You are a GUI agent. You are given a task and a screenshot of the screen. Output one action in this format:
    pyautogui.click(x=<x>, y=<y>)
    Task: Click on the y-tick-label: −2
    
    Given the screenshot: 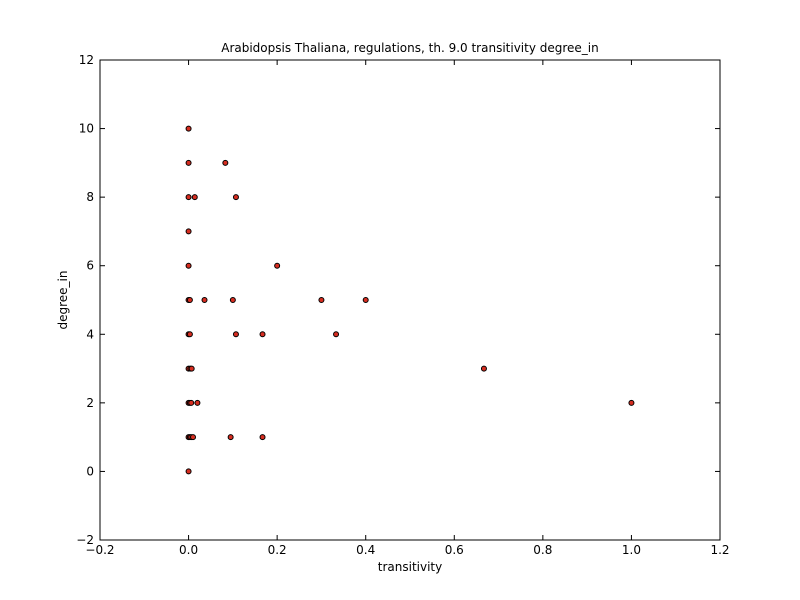 What is the action you would take?
    pyautogui.click(x=85, y=540)
    